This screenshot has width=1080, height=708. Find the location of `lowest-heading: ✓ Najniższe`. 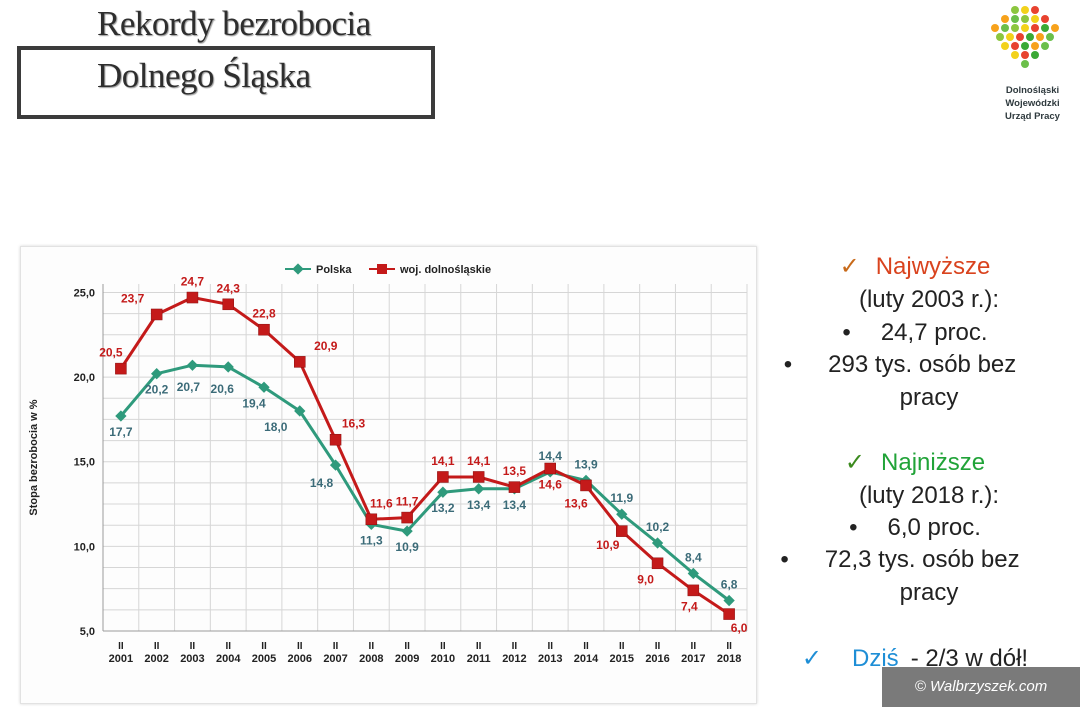

lowest-heading: ✓ Najniższe is located at coordinates (915, 462).